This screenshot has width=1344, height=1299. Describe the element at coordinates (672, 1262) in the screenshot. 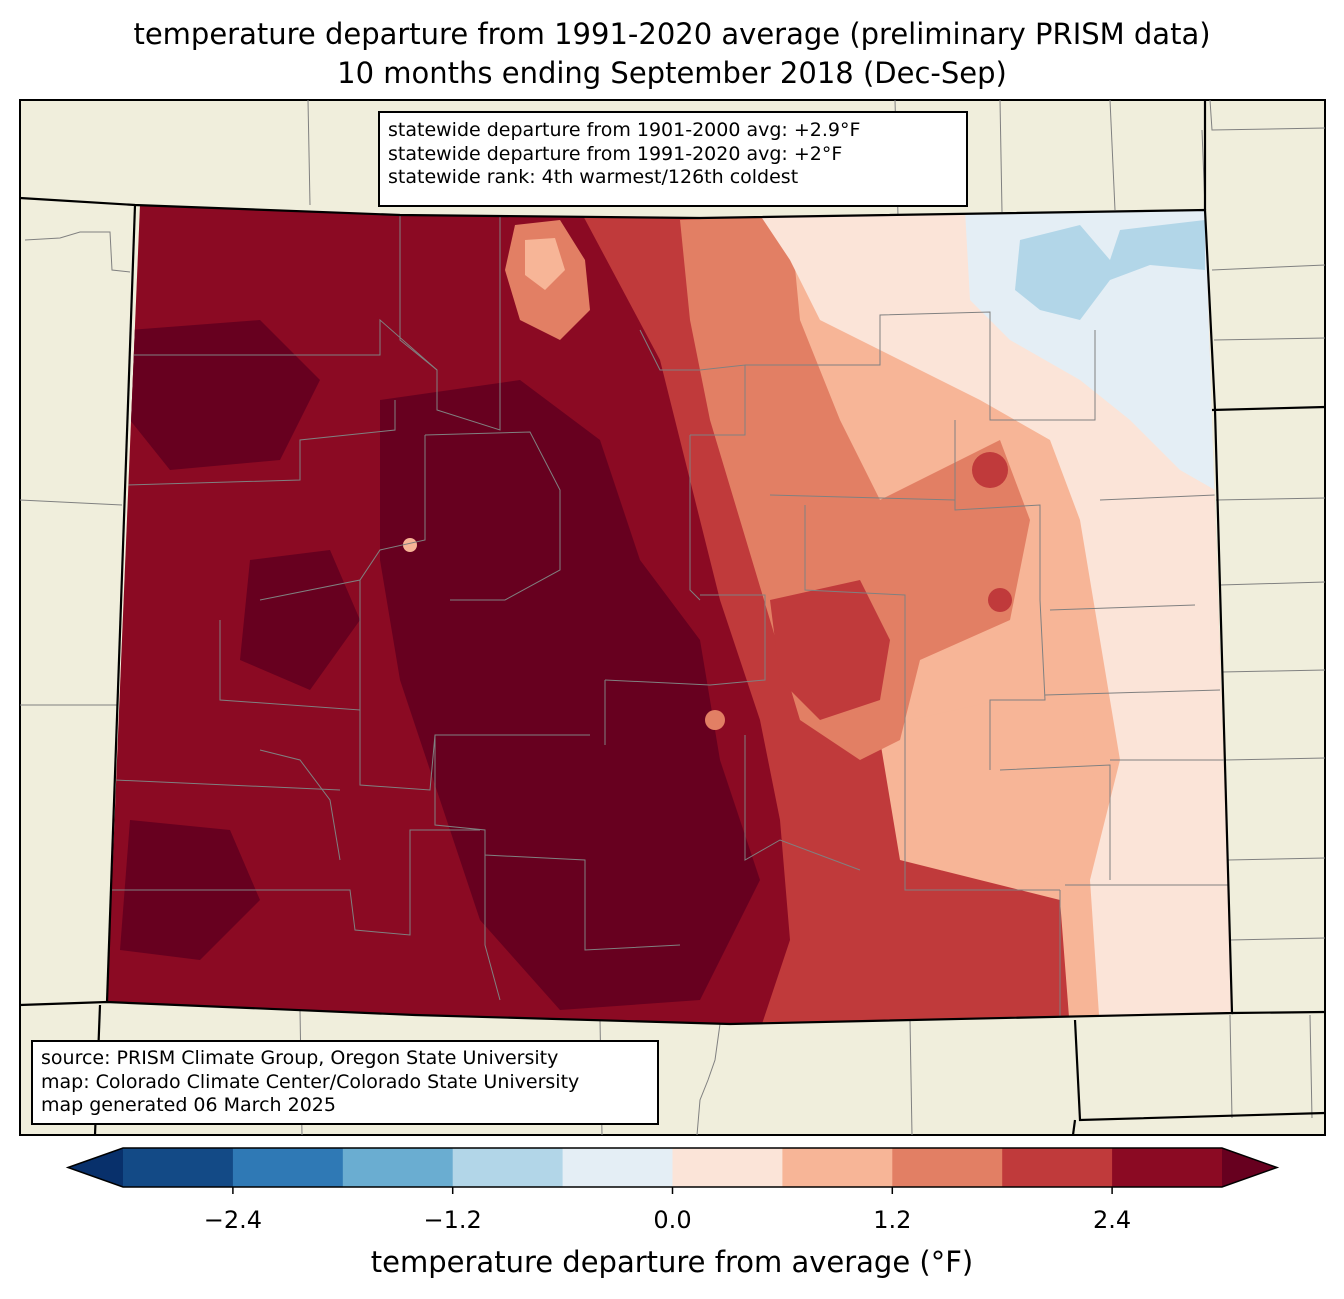

I see `colorbar-label: temperature departure from average (°F)` at that location.